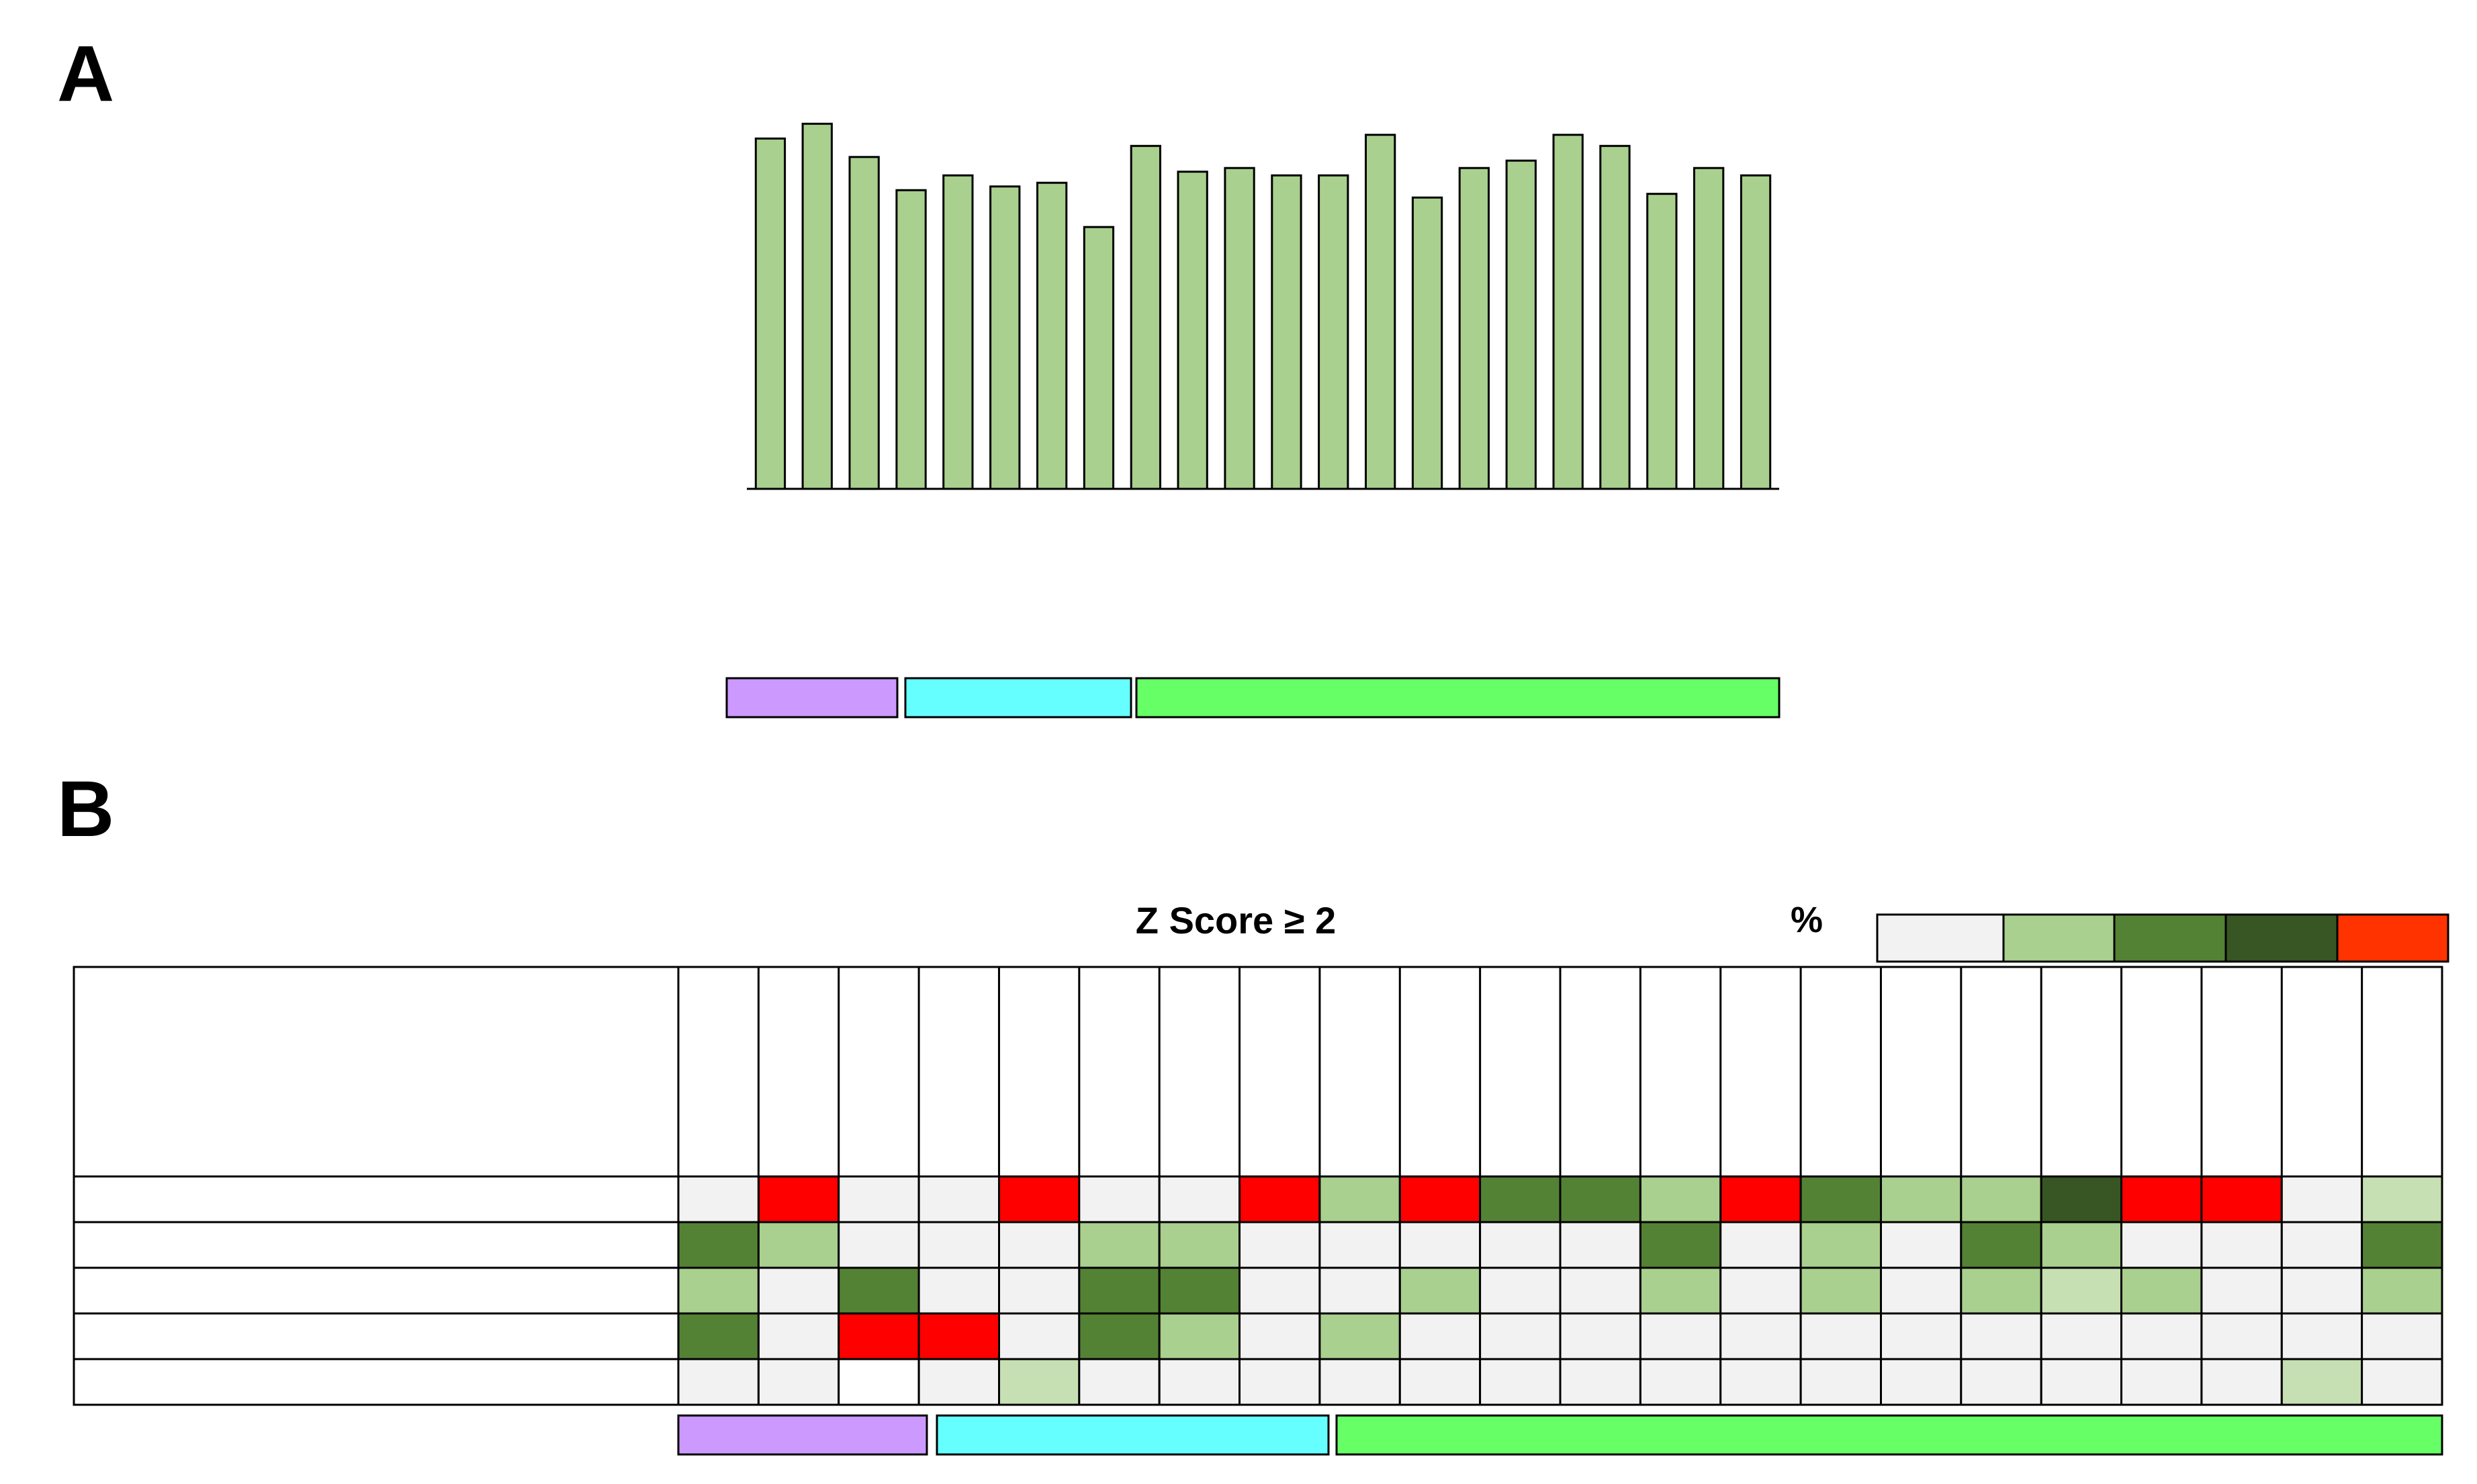 This screenshot has height=1484, width=2477. I want to click on bar-LpS8036, so click(911, 339).